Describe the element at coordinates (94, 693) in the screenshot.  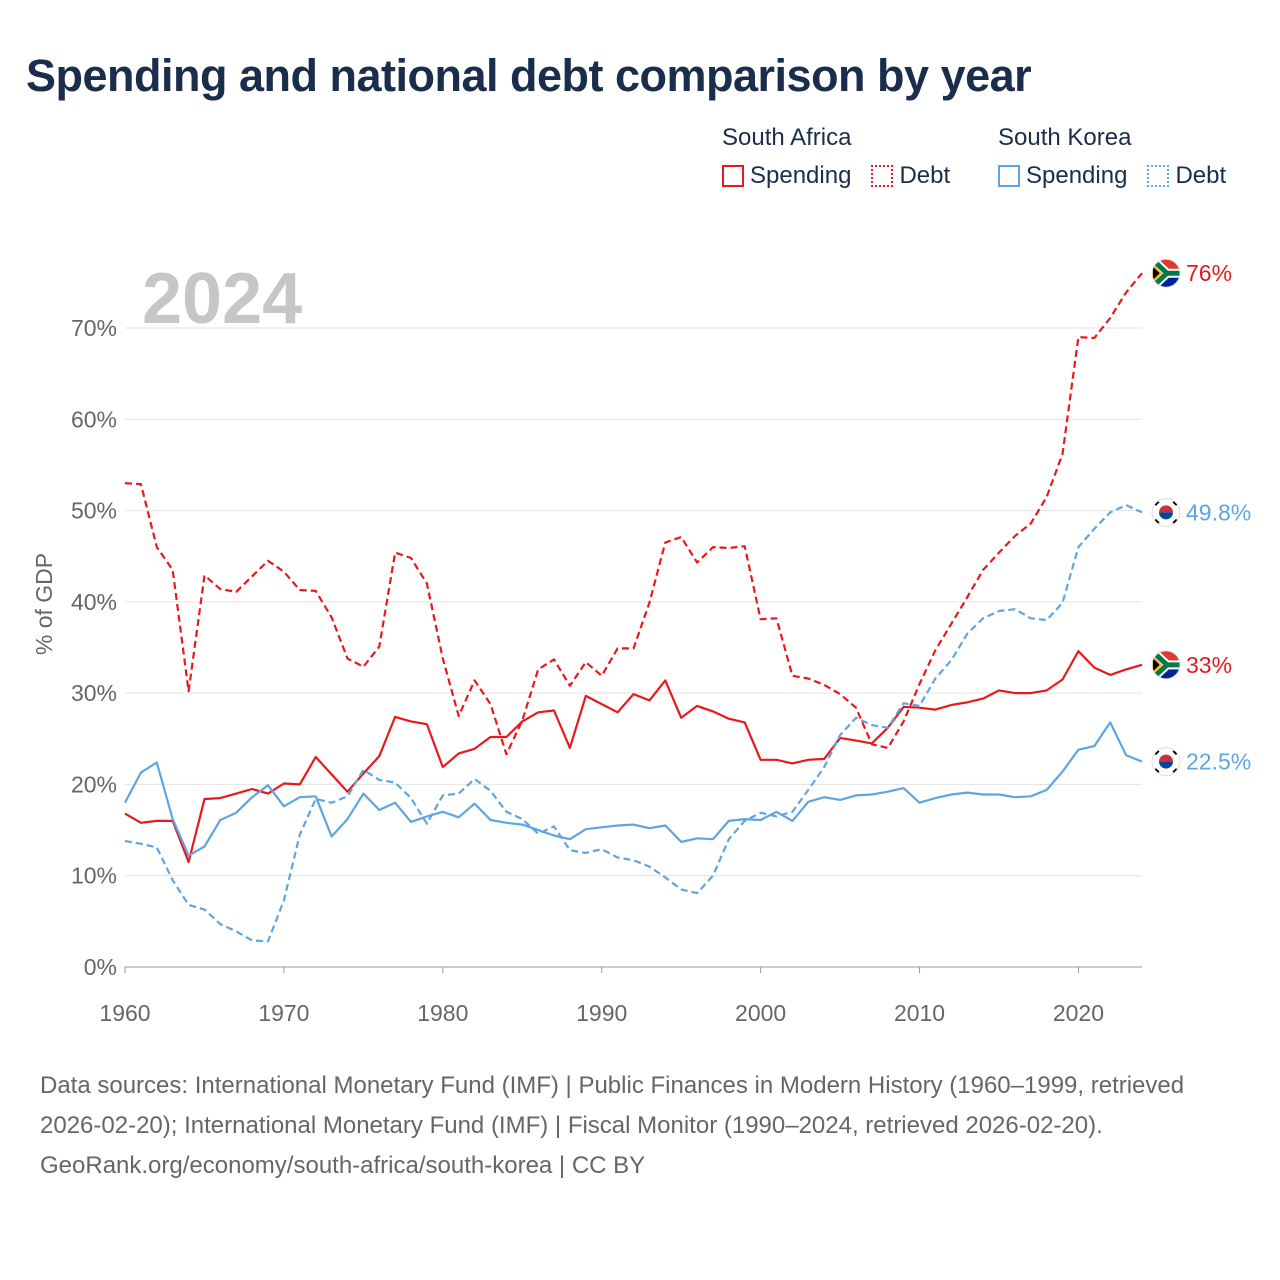
I see `y-tick-label: 30%` at that location.